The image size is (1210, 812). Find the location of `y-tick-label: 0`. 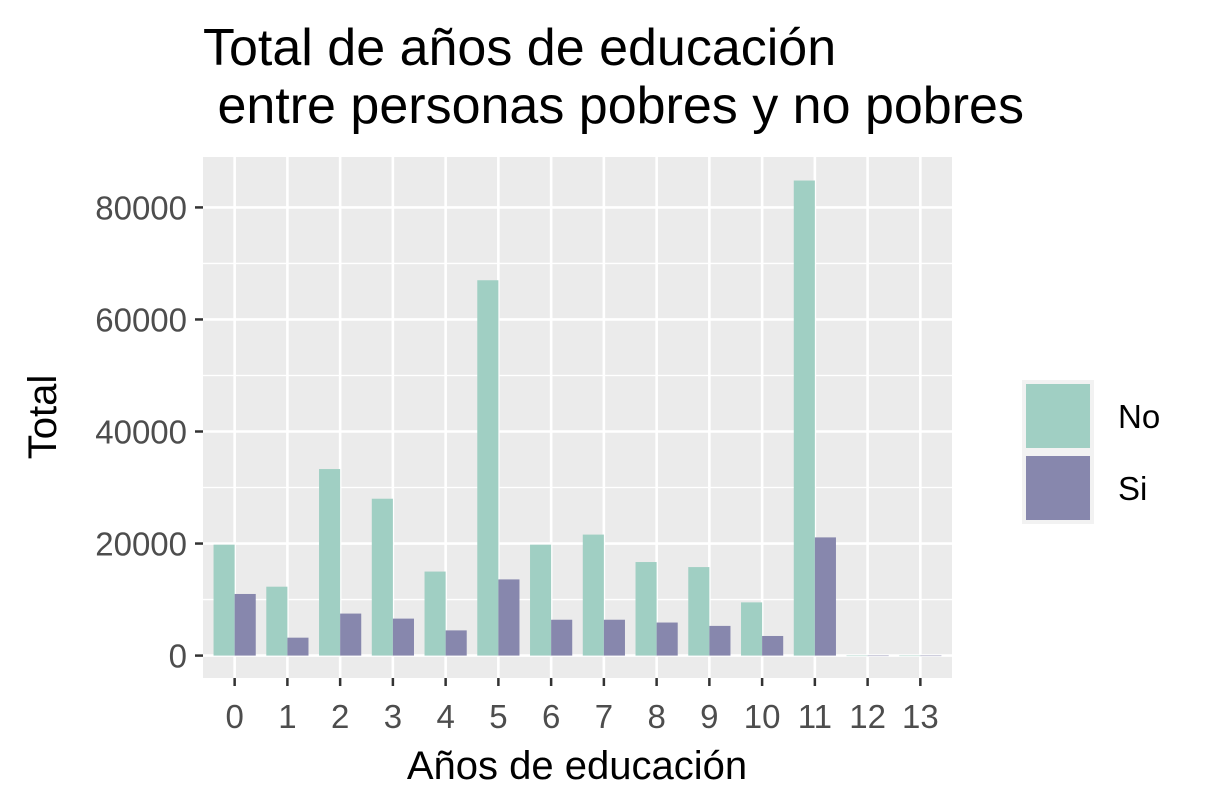

y-tick-label: 0 is located at coordinates (178, 656).